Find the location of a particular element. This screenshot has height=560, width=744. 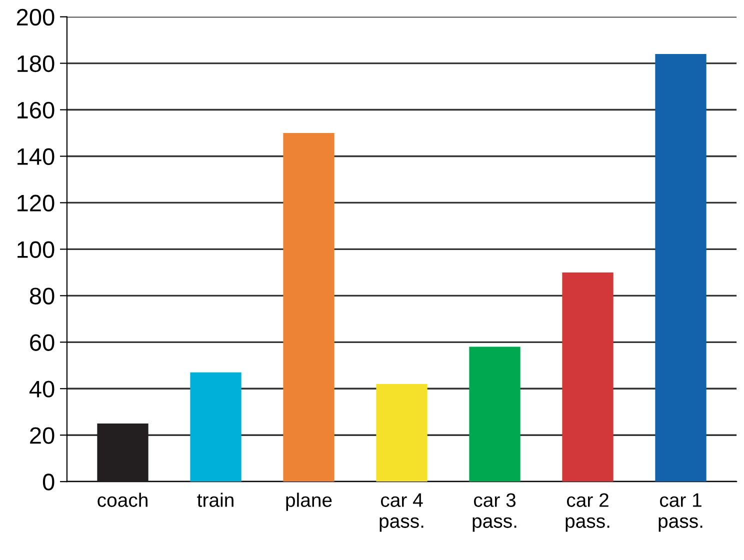

y-tick-label: 0 is located at coordinates (48, 482).